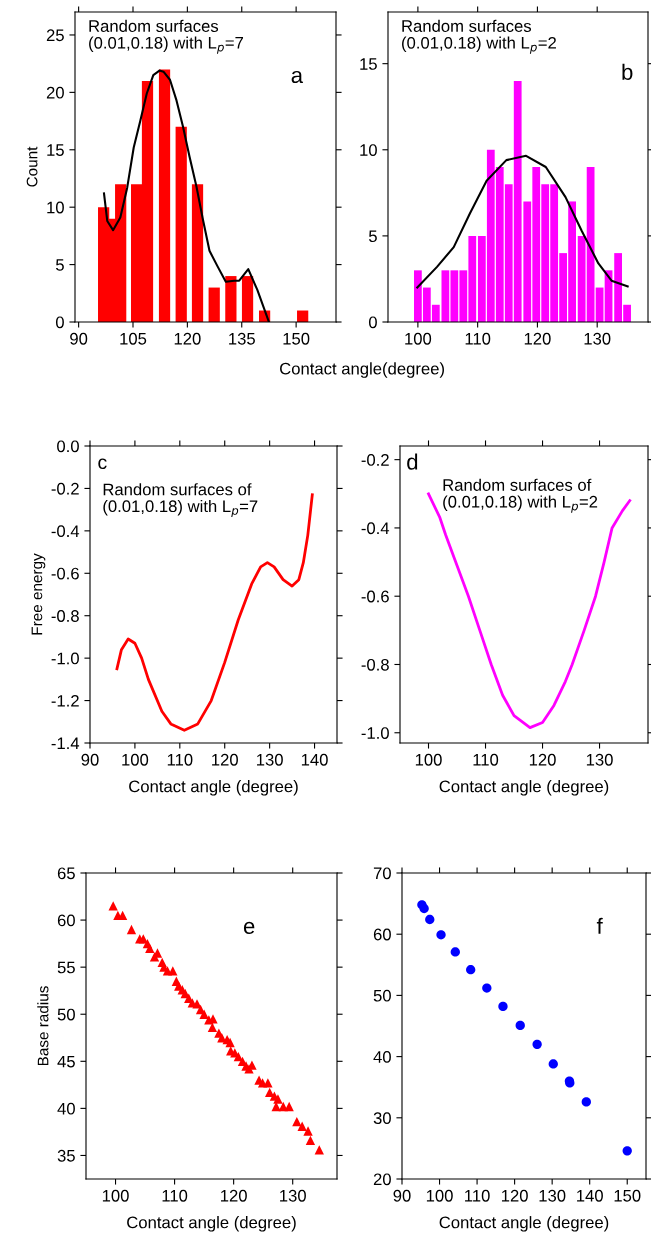 This screenshot has width=651, height=1234. What do you see at coordinates (133, 338) in the screenshot?
I see `x-tick-label: 105` at bounding box center [133, 338].